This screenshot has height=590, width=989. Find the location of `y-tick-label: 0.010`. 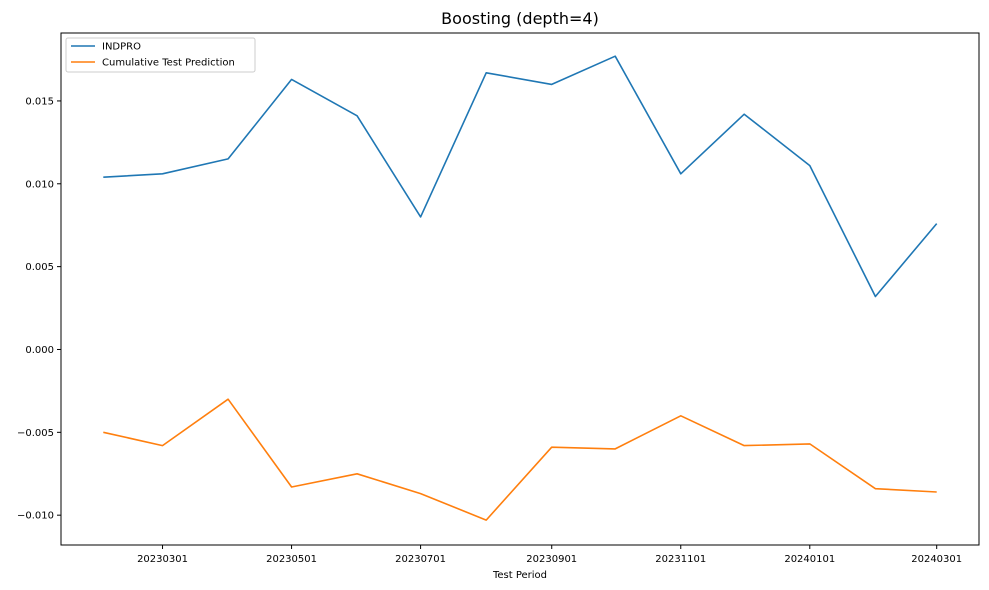

y-tick-label: 0.010 is located at coordinates (39, 184).